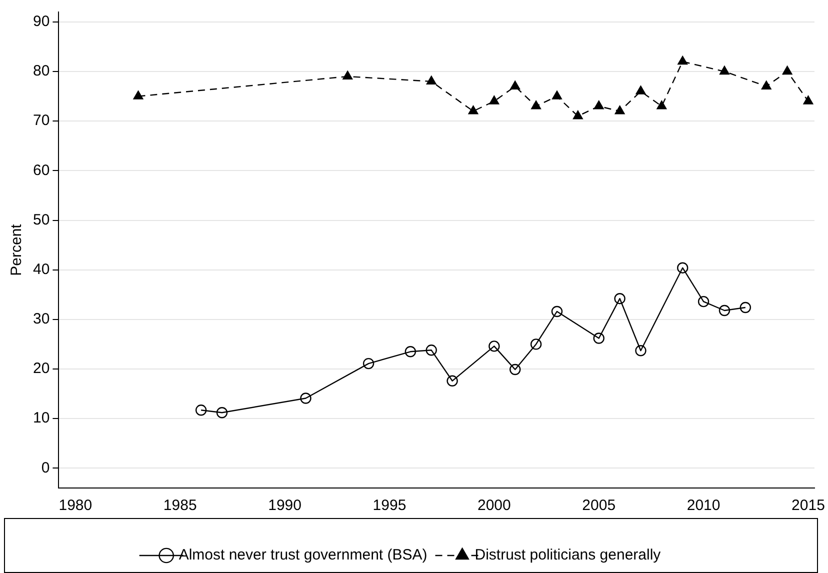 The height and width of the screenshot is (573, 828). What do you see at coordinates (808, 505) in the screenshot?
I see `x-tick-label: 2015` at bounding box center [808, 505].